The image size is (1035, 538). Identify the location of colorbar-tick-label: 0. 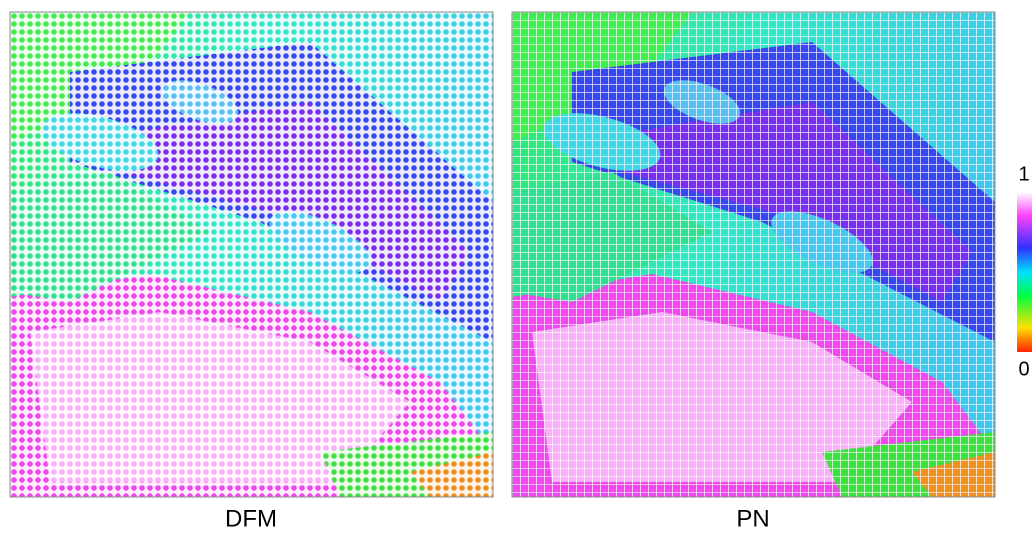
(1023, 369).